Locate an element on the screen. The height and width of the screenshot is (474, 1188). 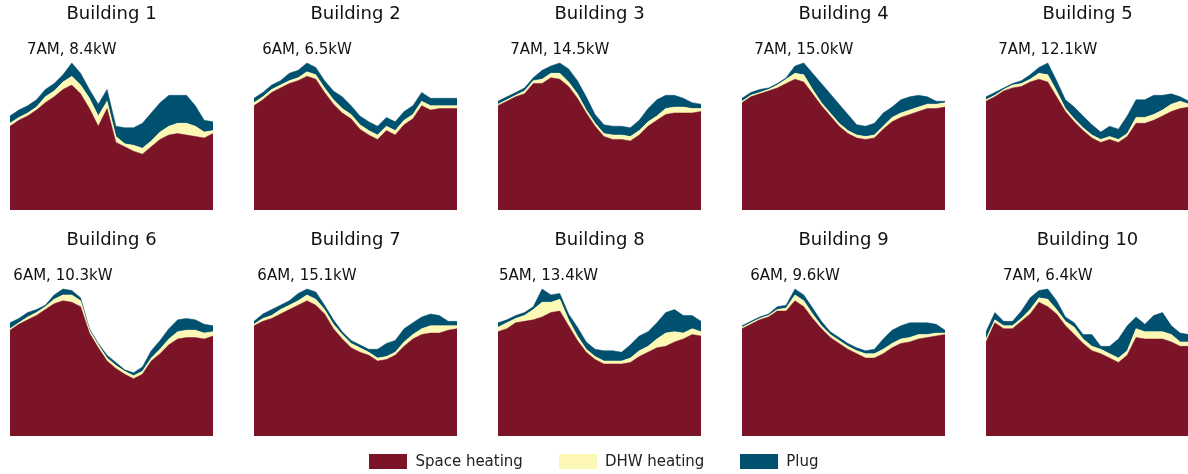
chart-title: Building 4 is located at coordinates (843, 13).